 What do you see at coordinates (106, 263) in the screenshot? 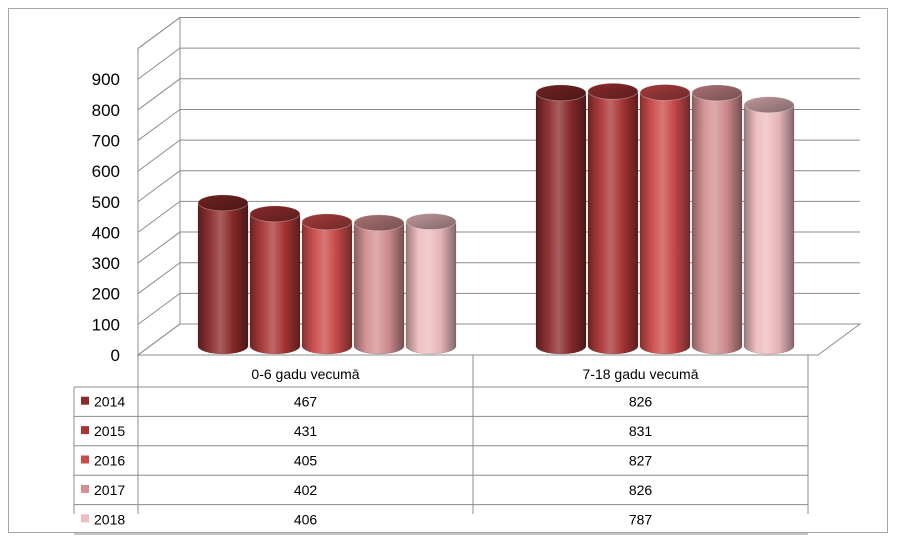
I see `y-tick-label: 300` at bounding box center [106, 263].